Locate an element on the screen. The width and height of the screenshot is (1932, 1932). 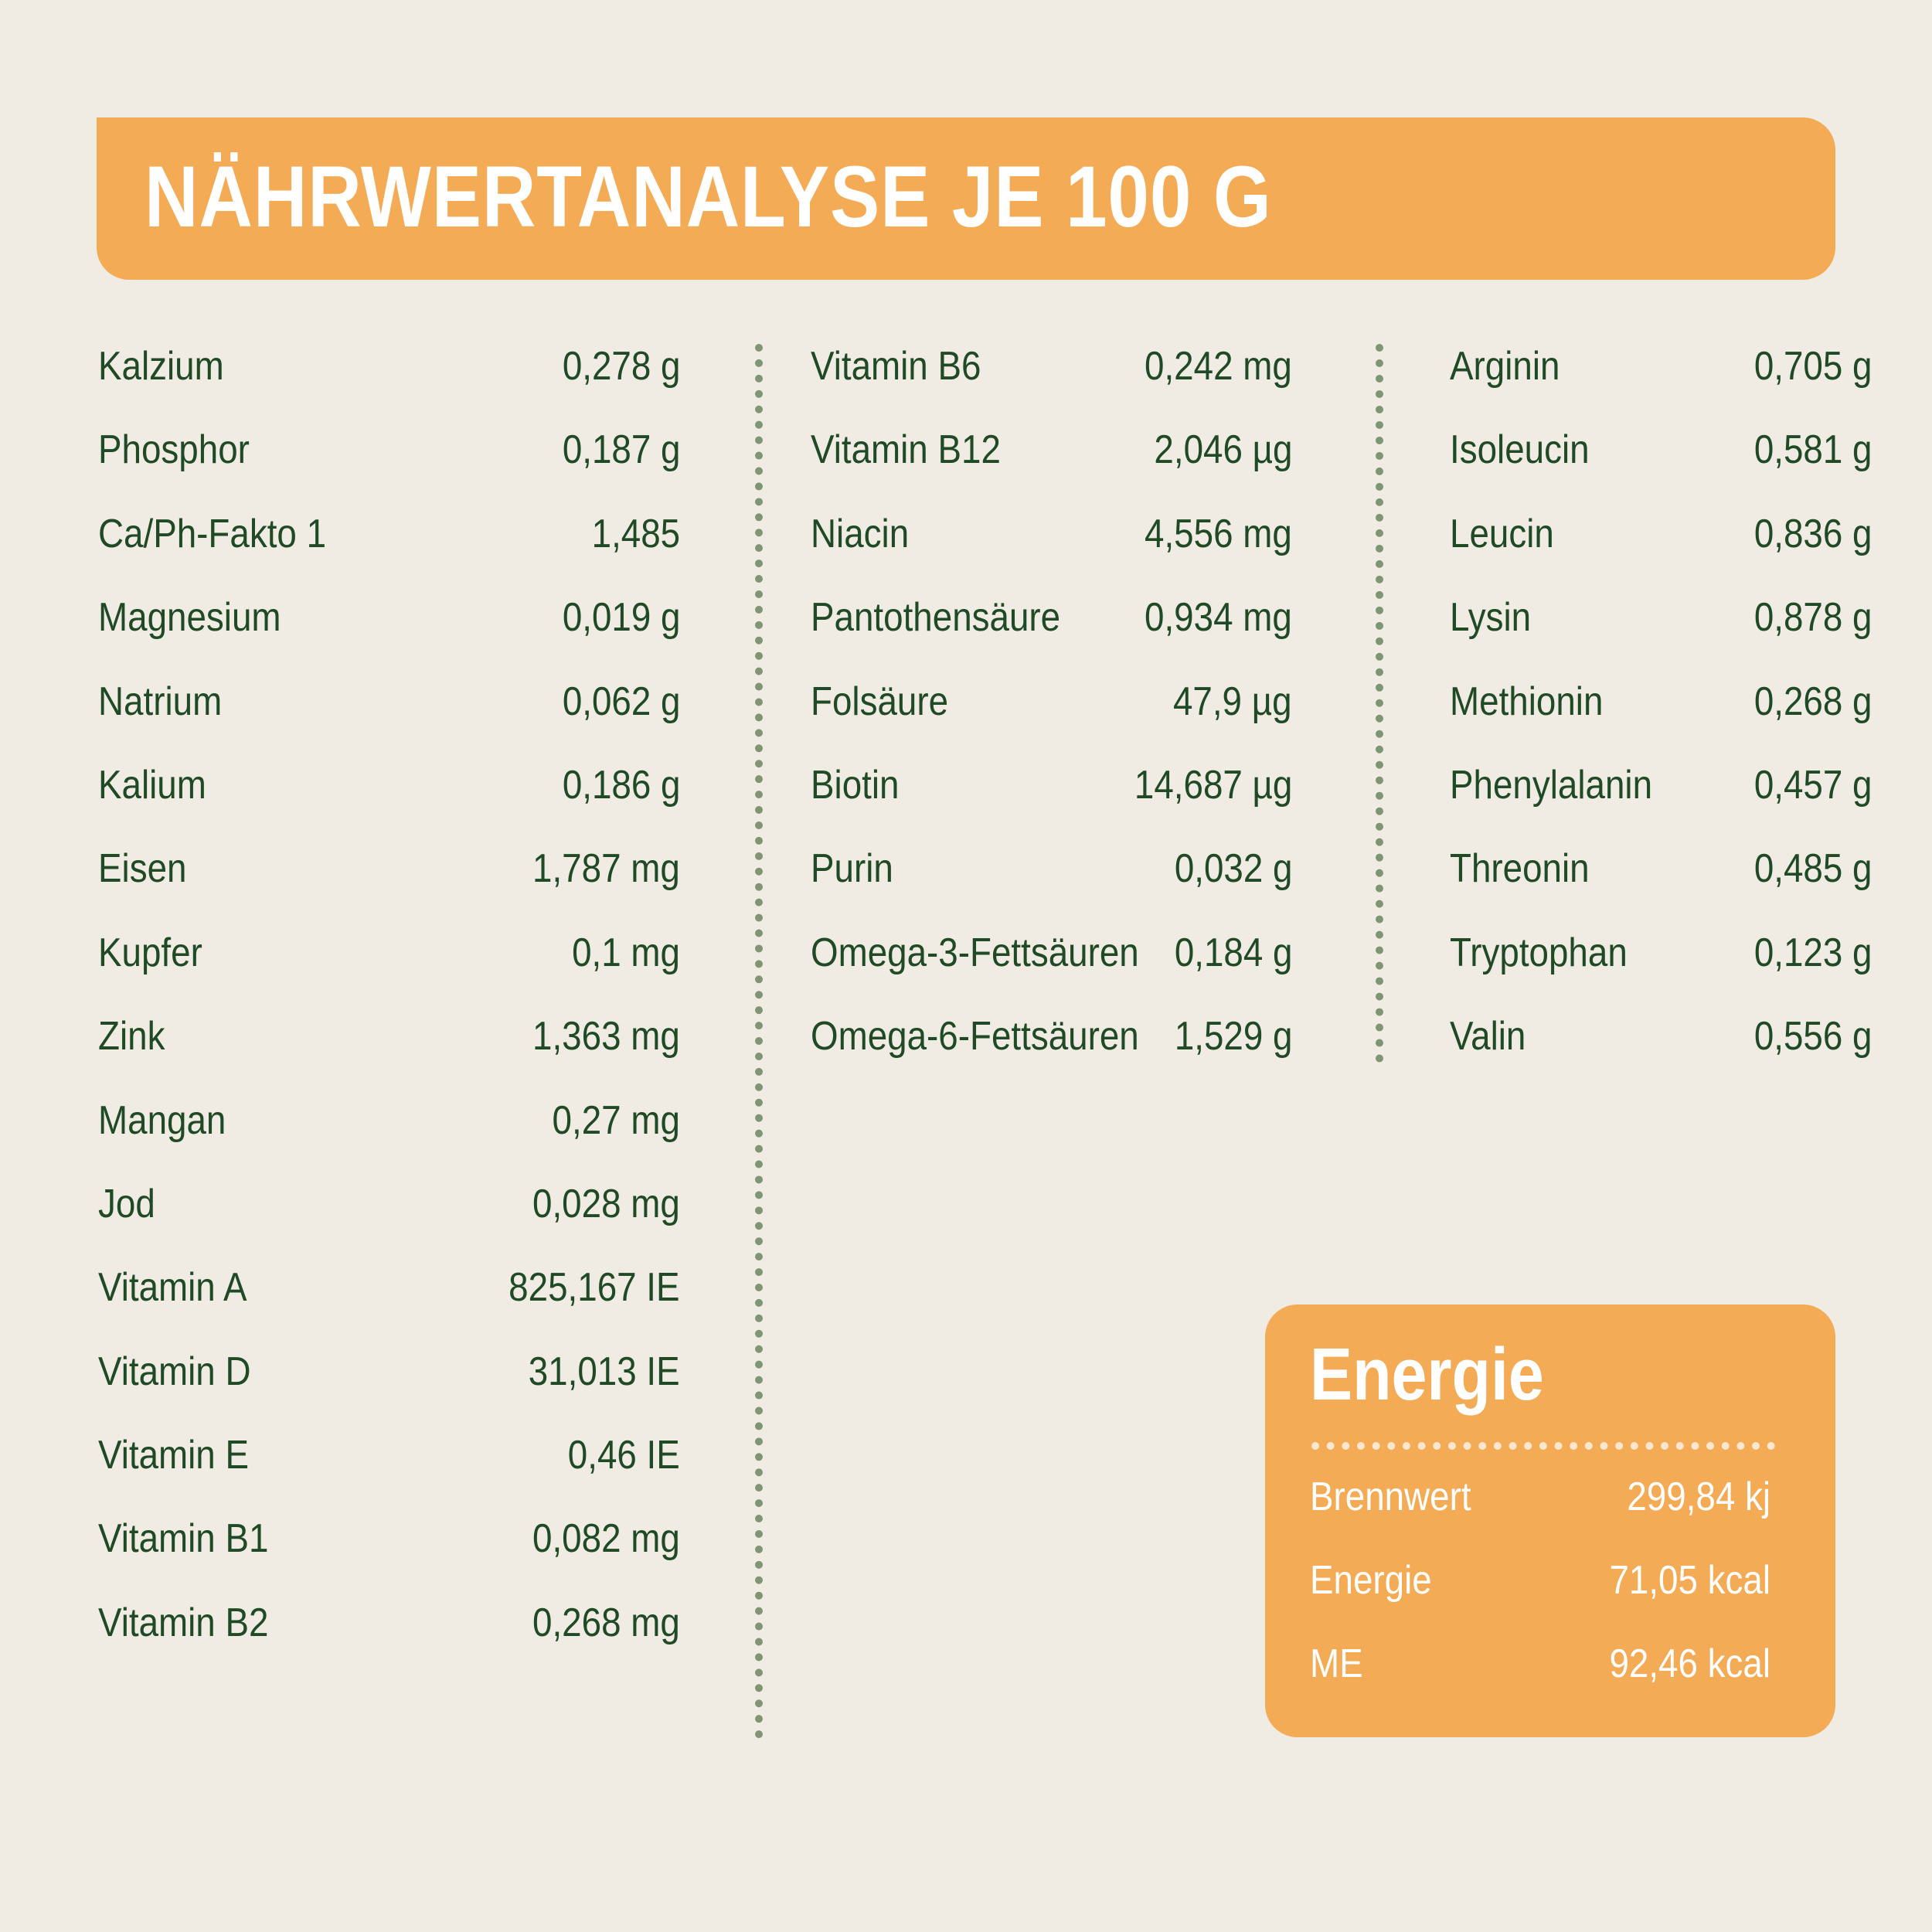
nutrient-value: 0,1 mg is located at coordinates (626, 953).